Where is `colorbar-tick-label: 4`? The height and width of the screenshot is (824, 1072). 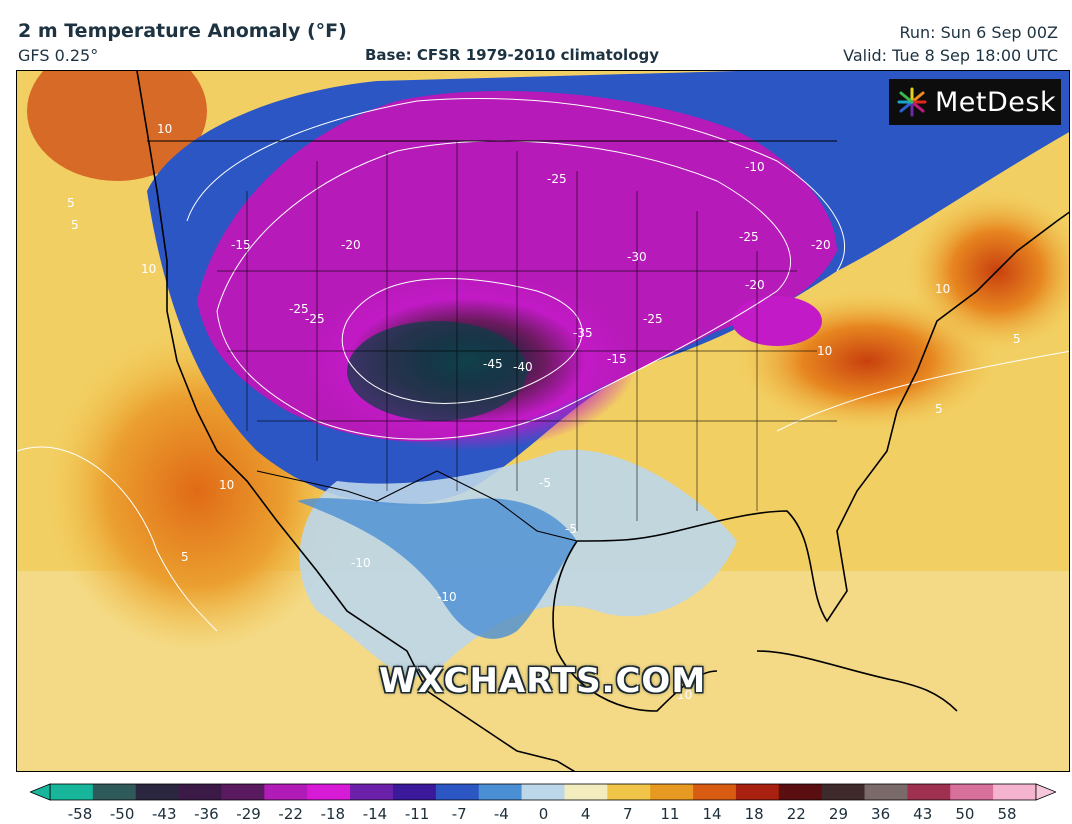 colorbar-tick-label: 4 is located at coordinates (585, 814).